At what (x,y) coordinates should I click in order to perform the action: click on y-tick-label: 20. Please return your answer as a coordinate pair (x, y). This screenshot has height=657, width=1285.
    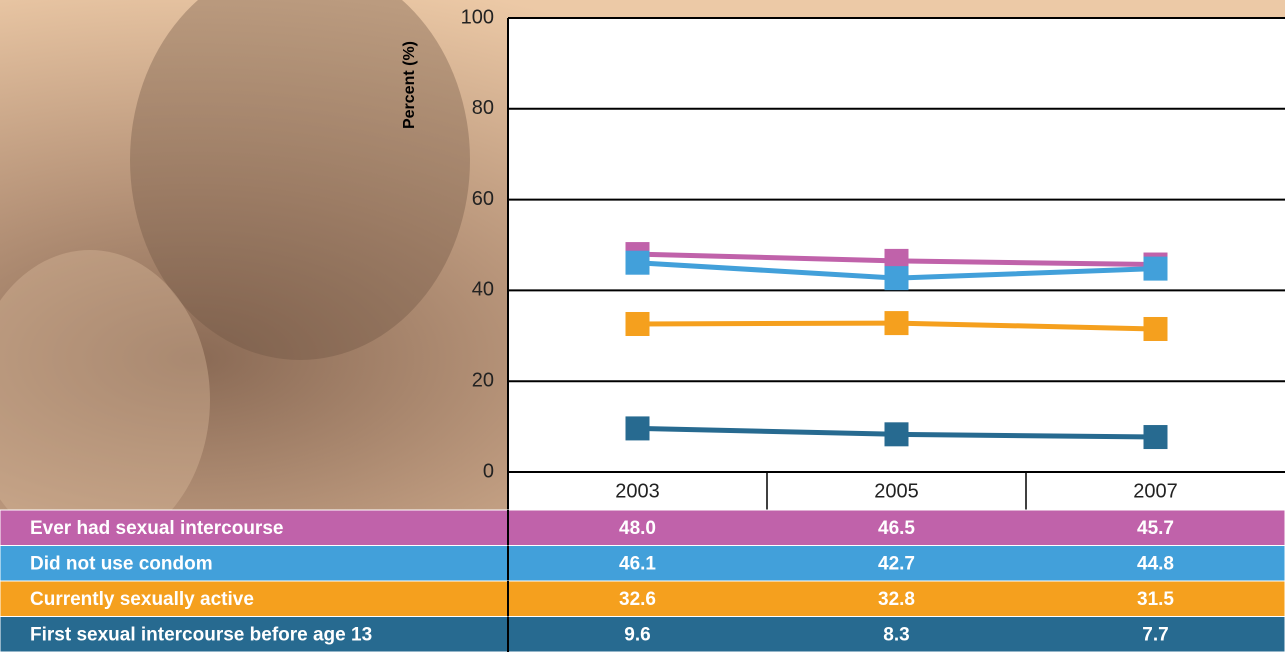
    Looking at the image, I should click on (483, 380).